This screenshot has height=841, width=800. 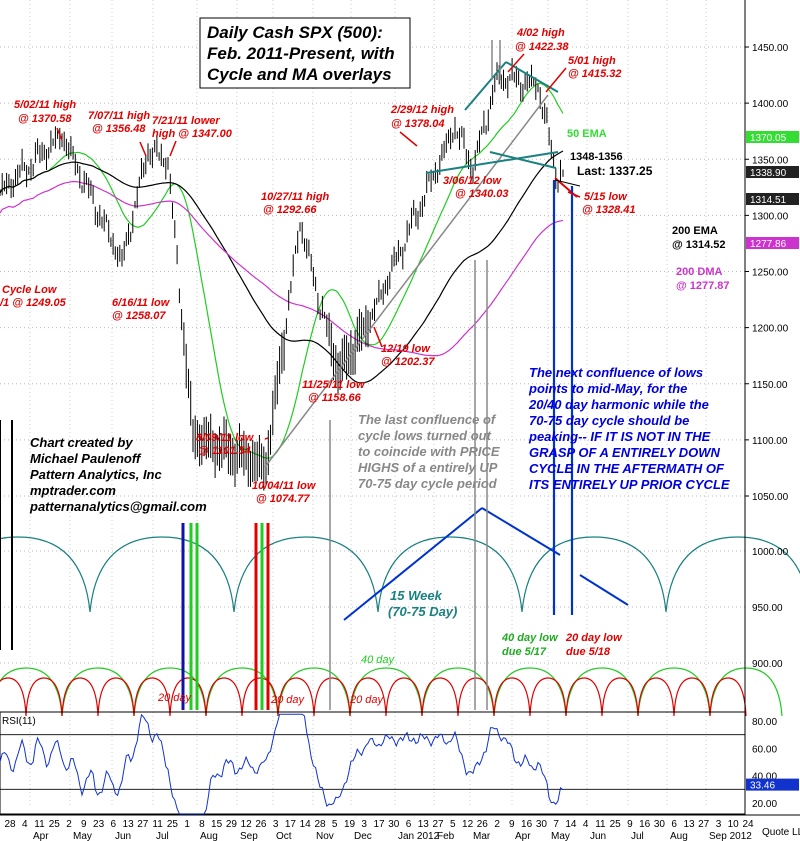 What do you see at coordinates (418, 124) in the screenshot?
I see `annotation-0229-value: @ 1378.04` at bounding box center [418, 124].